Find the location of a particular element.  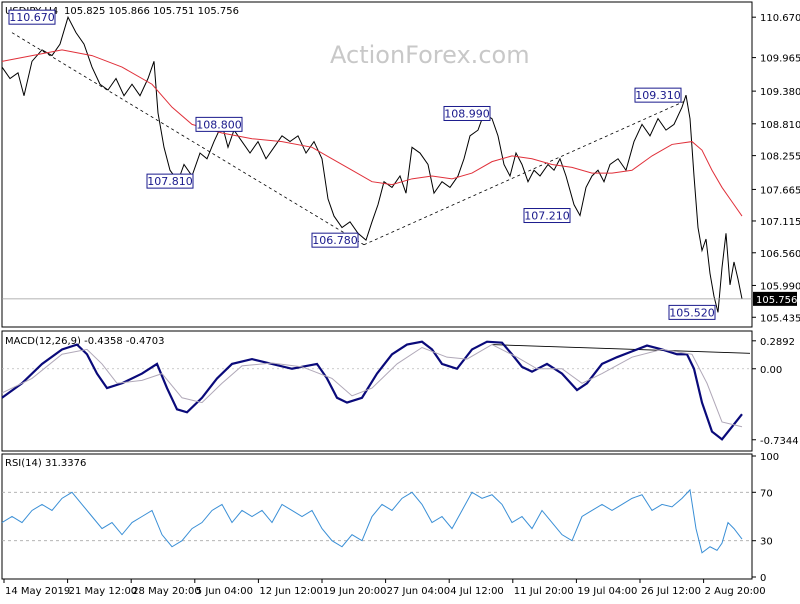

current-price-tag is located at coordinates (775, 298).